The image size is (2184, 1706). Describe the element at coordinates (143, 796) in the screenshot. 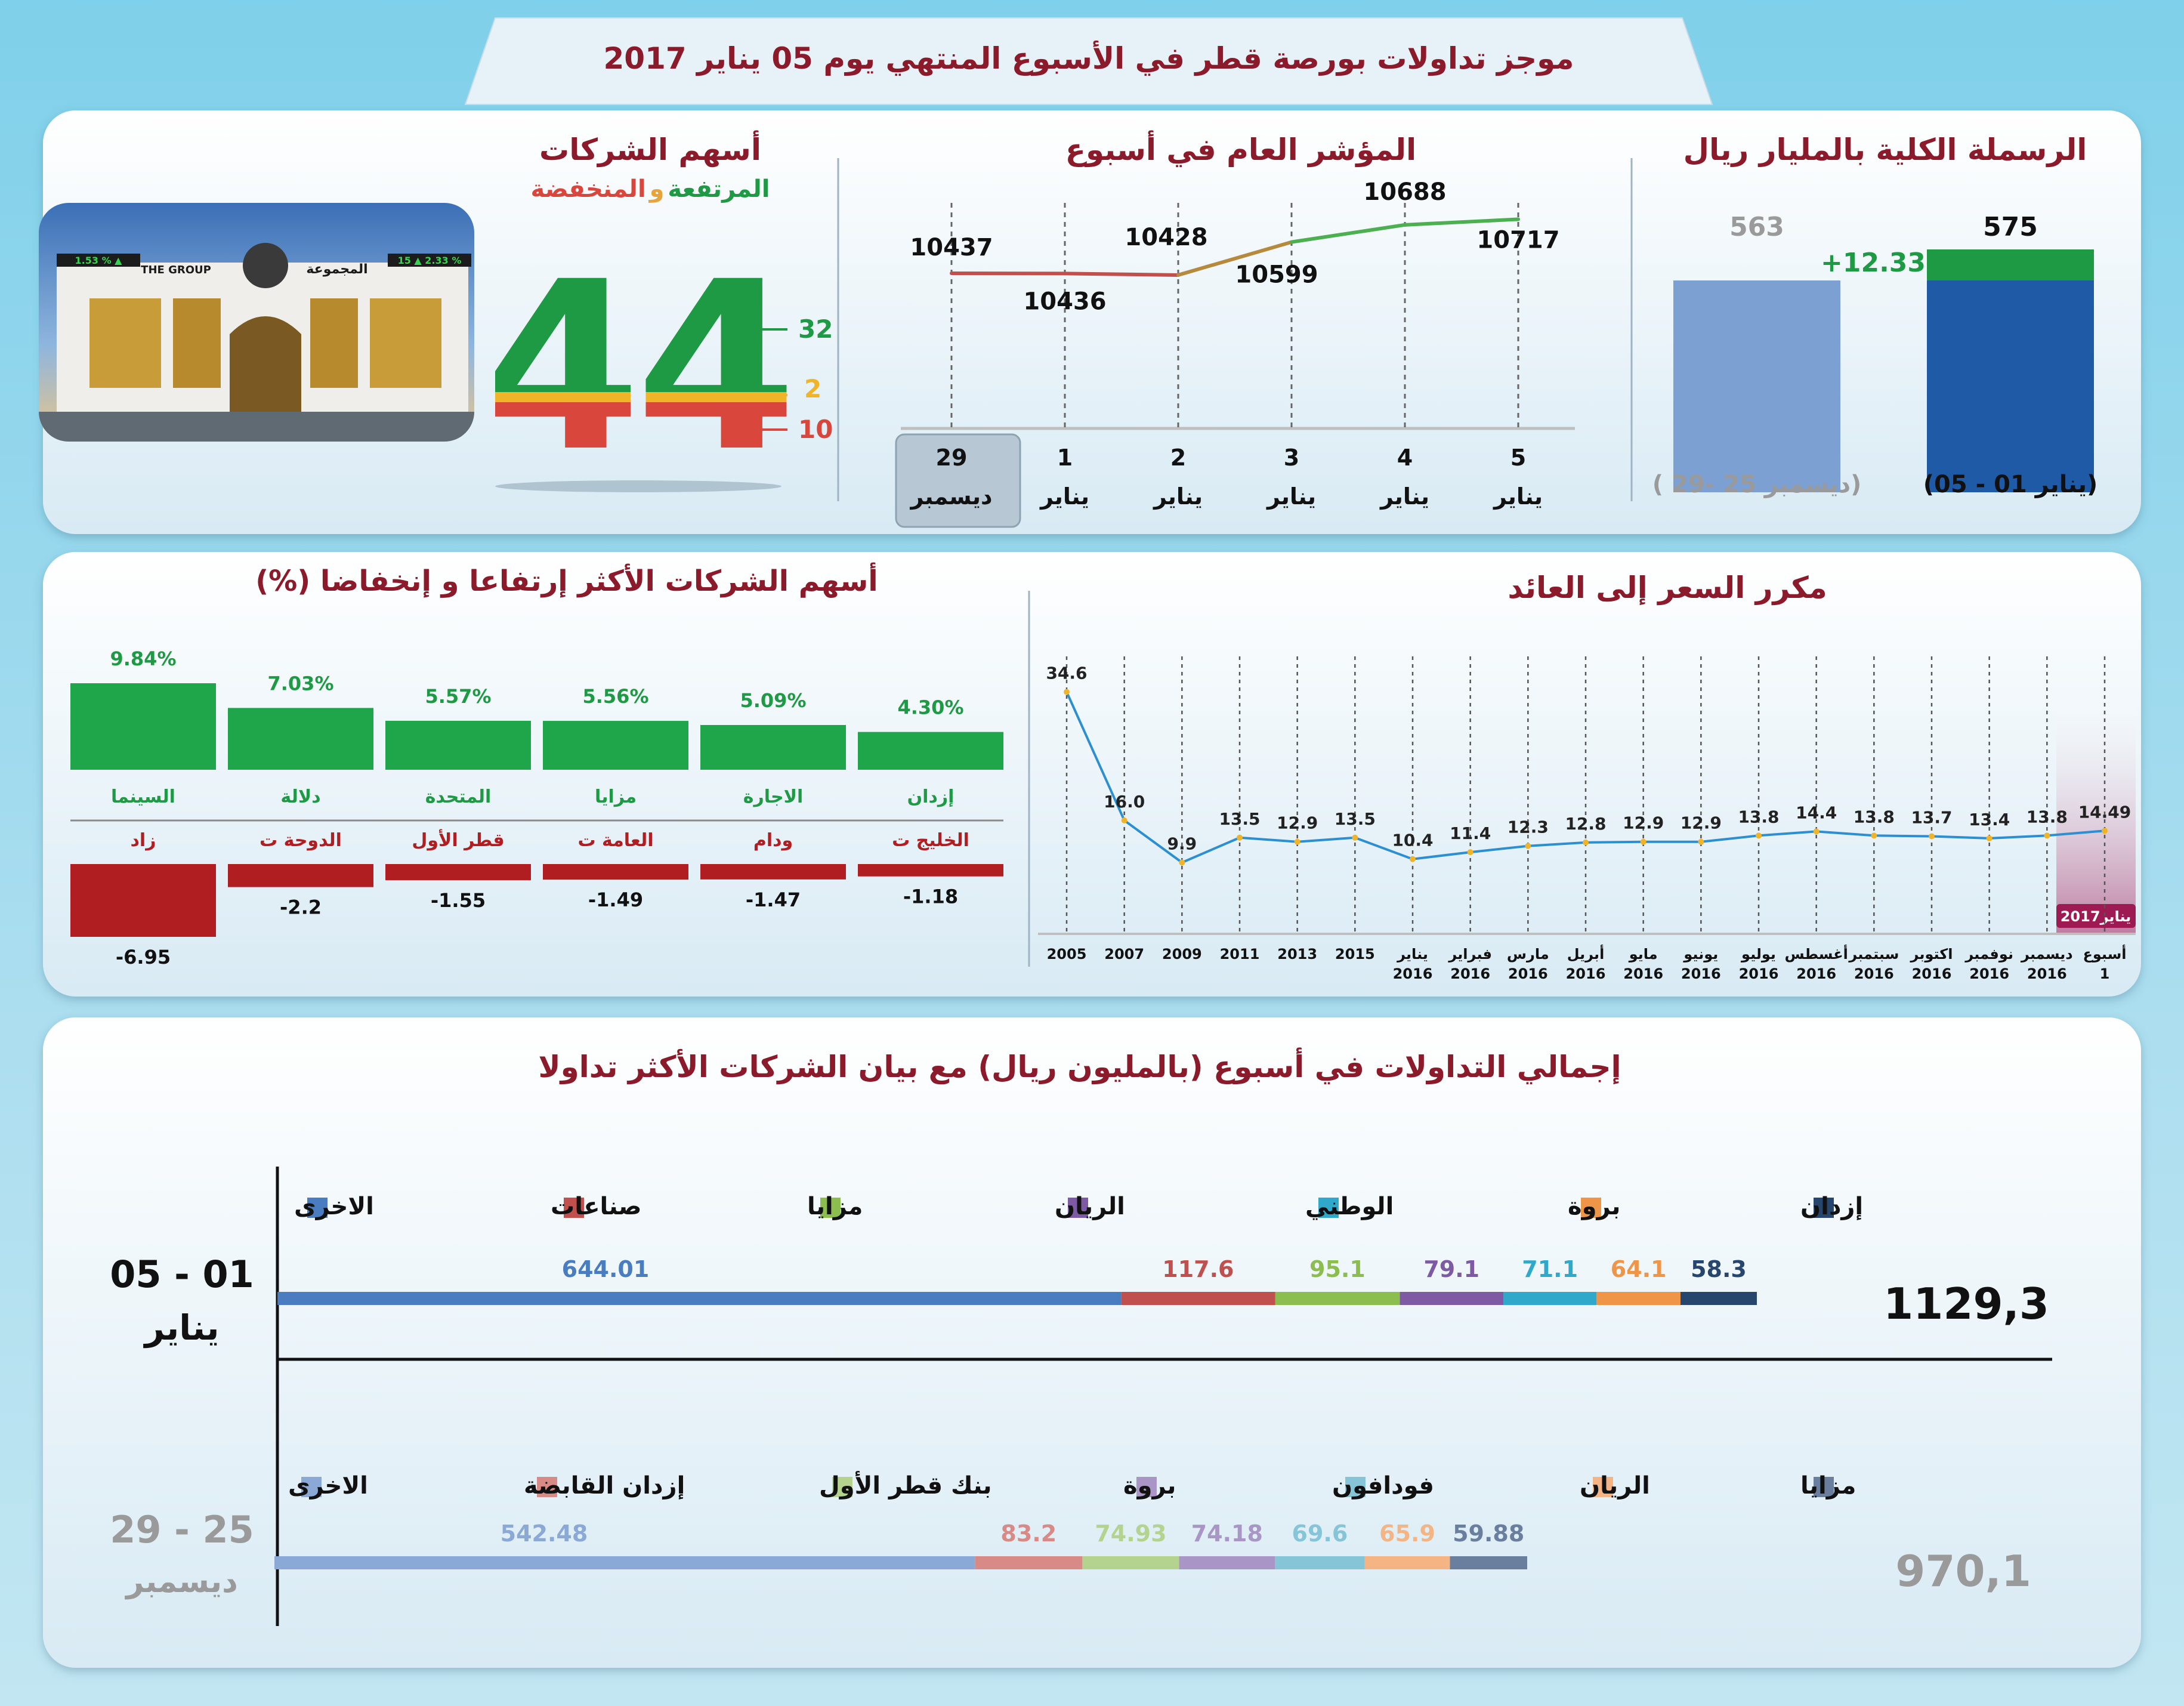

I see `gainer-name: السينما` at that location.